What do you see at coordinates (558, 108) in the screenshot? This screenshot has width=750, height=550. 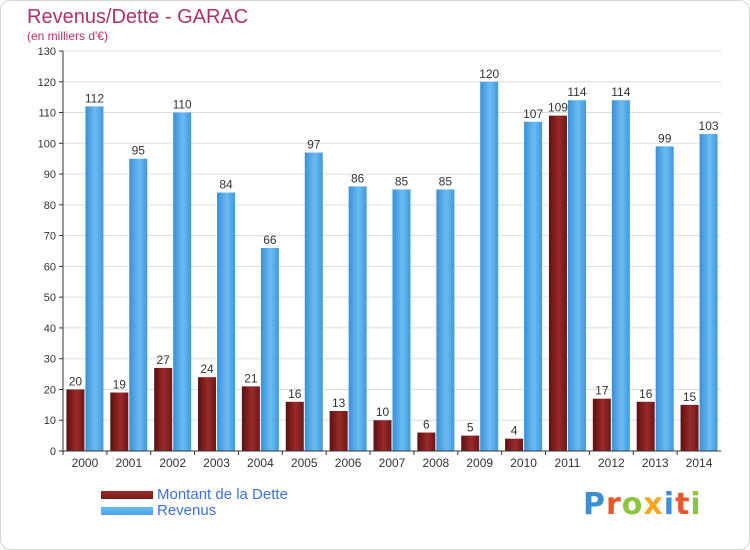 I see `data-label-debt-2011: 109` at bounding box center [558, 108].